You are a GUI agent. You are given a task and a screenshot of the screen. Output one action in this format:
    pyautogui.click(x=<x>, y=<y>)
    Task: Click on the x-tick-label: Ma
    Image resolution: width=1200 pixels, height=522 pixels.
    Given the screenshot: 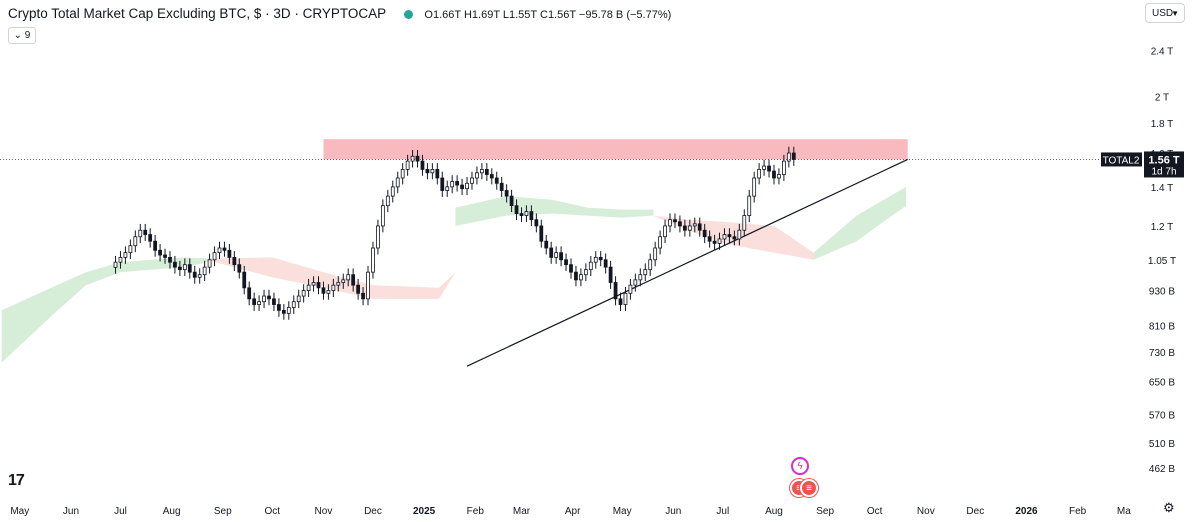 What is the action you would take?
    pyautogui.click(x=1124, y=511)
    